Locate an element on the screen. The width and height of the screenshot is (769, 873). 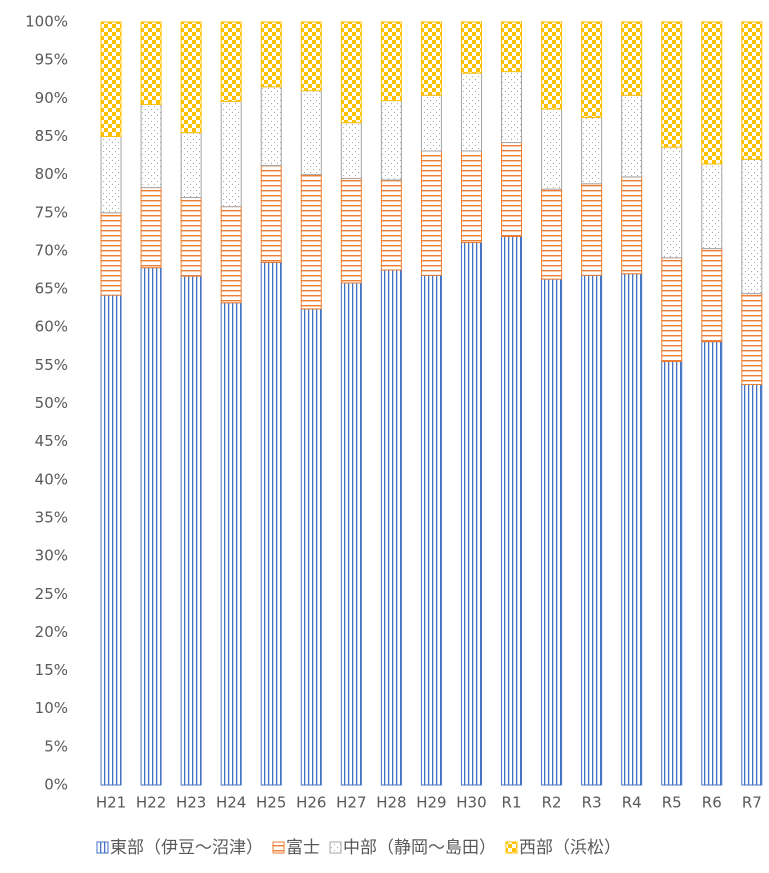
legend-label: 富士 is located at coordinates (303, 848).